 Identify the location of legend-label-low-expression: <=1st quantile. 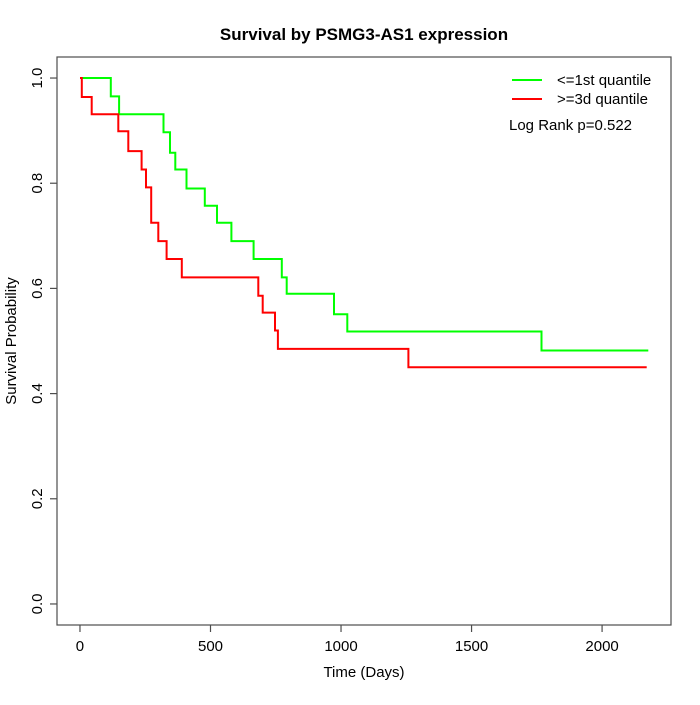
(604, 80).